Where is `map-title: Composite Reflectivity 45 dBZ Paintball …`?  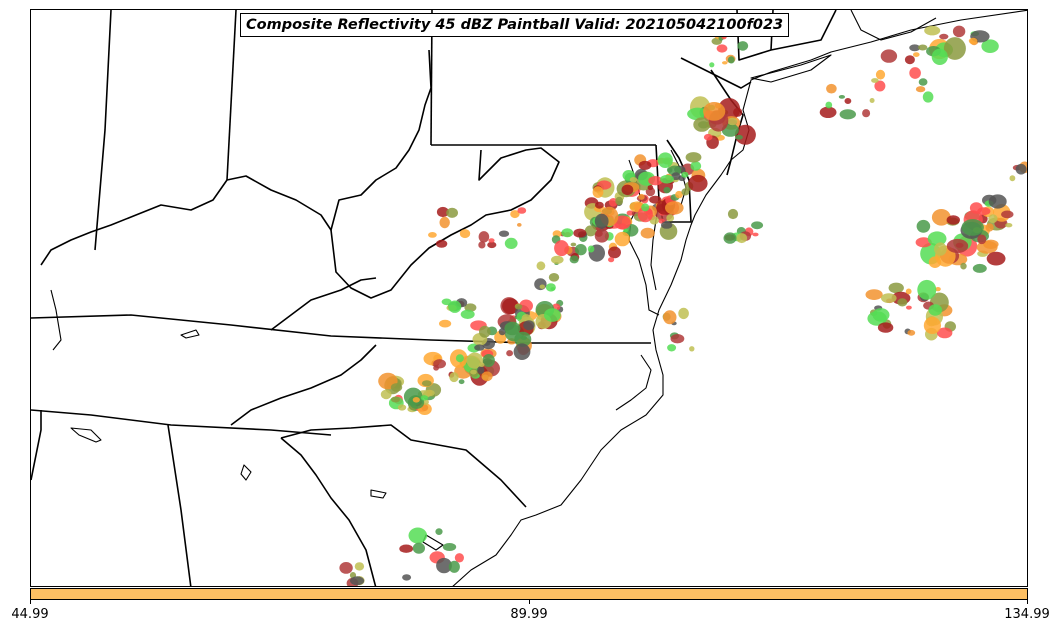 map-title: Composite Reflectivity 45 dBZ Paintball … is located at coordinates (515, 25).